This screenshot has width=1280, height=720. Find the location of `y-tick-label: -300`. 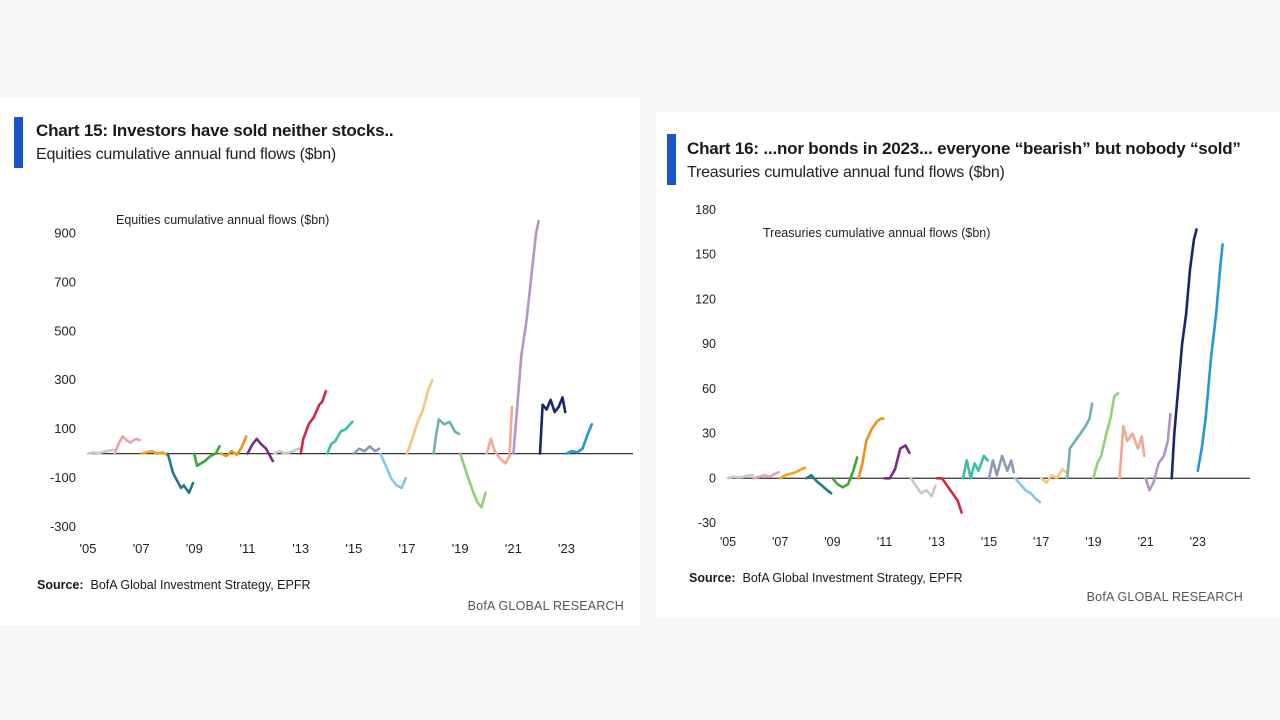

y-tick-label: -300 is located at coordinates (63, 526).